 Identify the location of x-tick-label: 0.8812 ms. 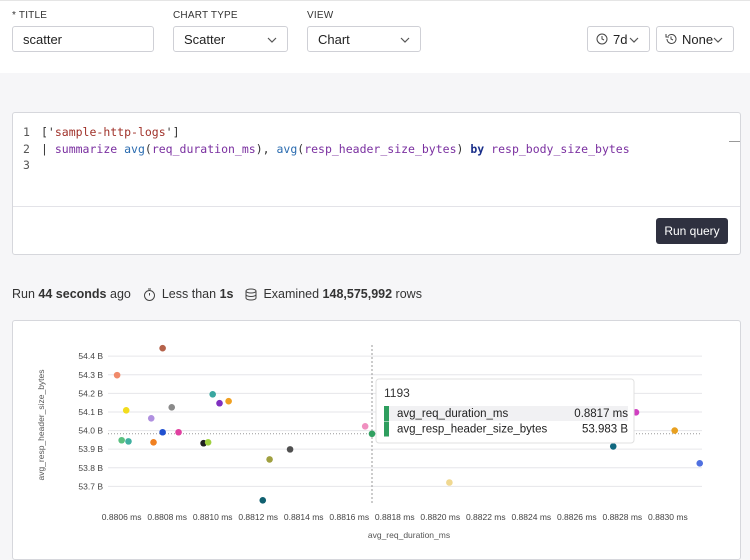
(258, 517).